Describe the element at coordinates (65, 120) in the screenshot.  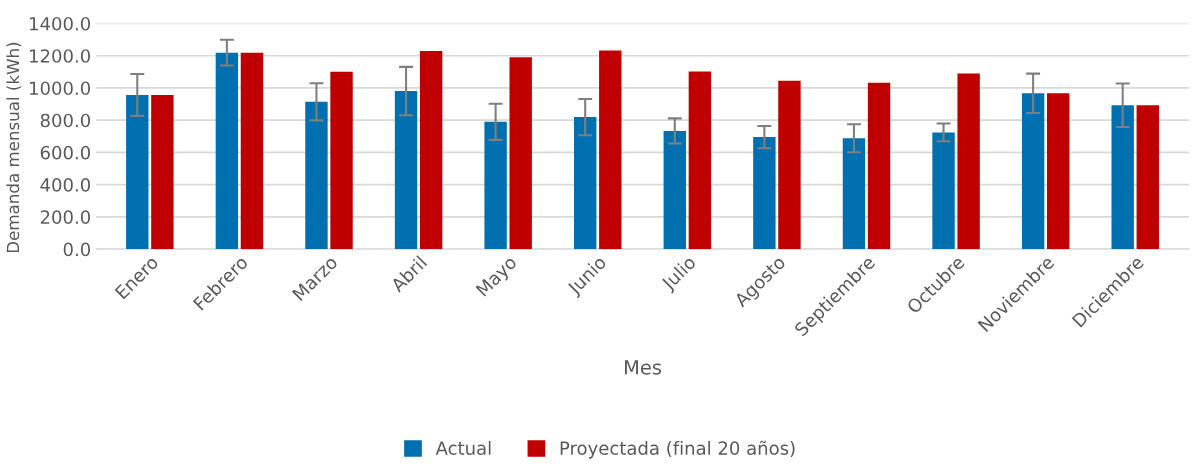
I see `y-tick-label: 800.0` at that location.